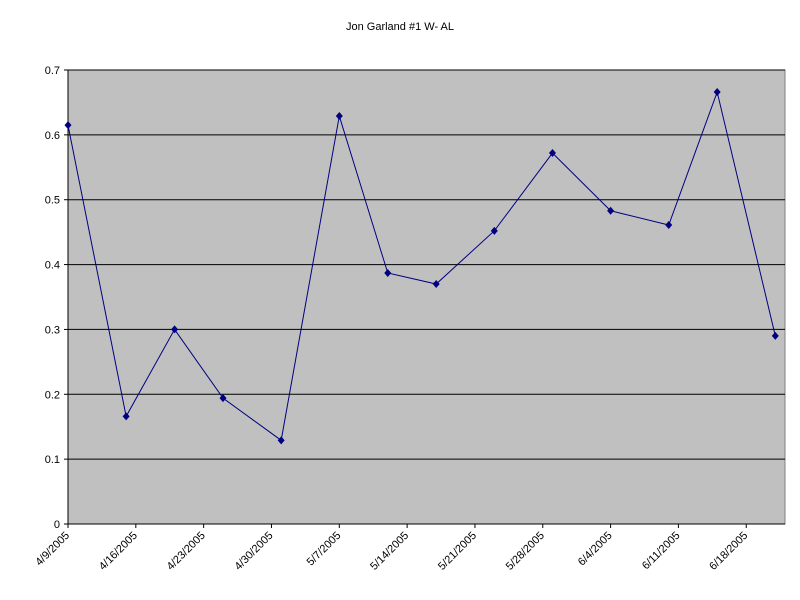 This screenshot has height=600, width=800. Describe the element at coordinates (52, 460) in the screenshot. I see `y-tick-label: 0.1` at that location.